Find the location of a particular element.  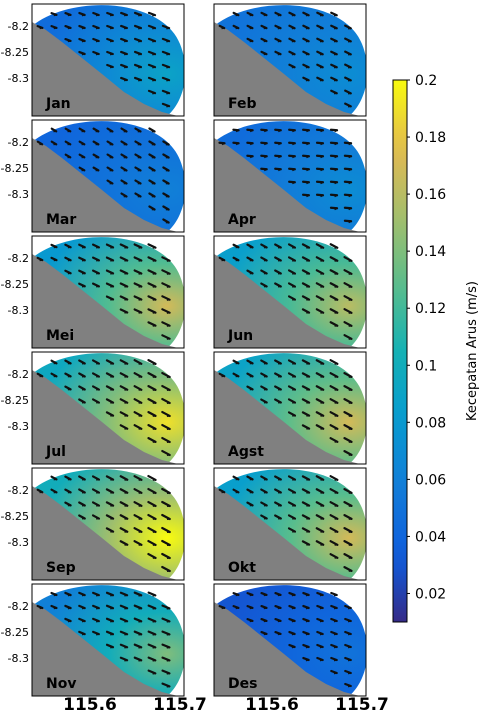

colorbar-tick-label: 0.12 is located at coordinates (430, 309).